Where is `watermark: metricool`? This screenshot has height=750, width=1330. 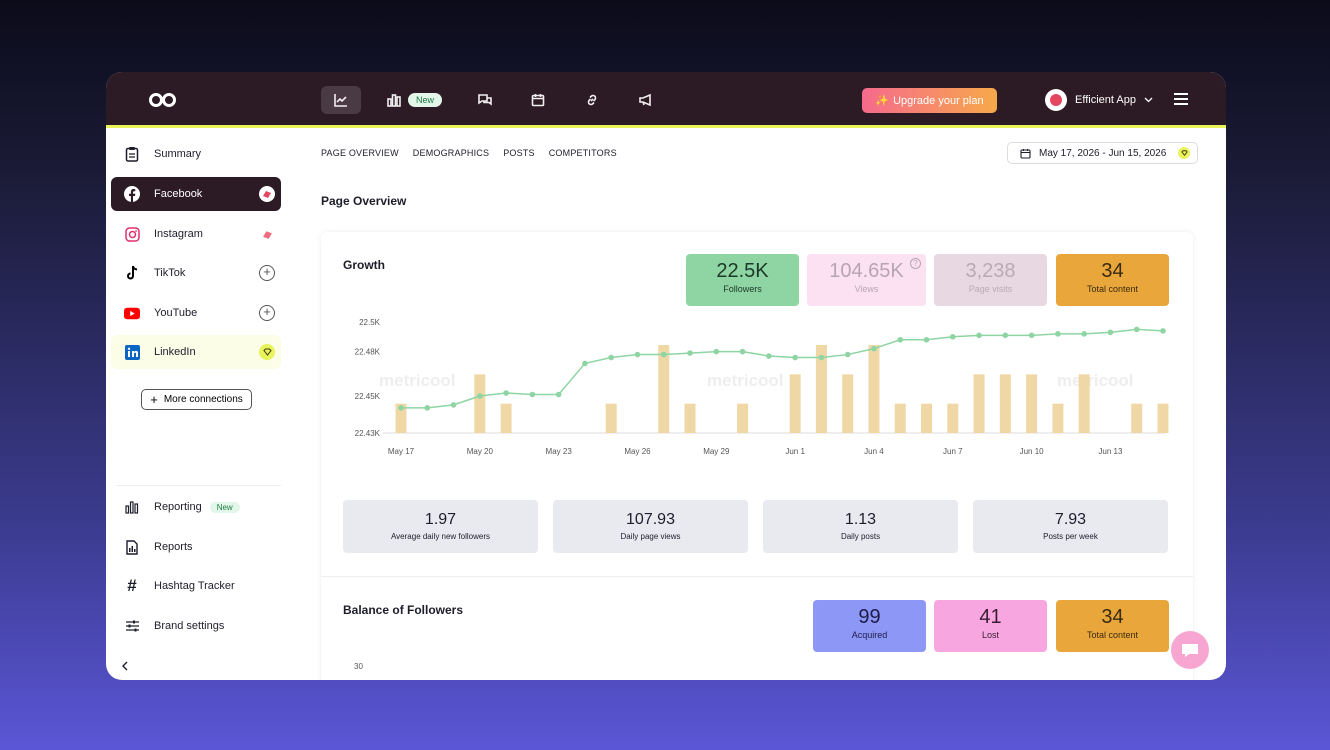 watermark: metricool is located at coordinates (745, 380).